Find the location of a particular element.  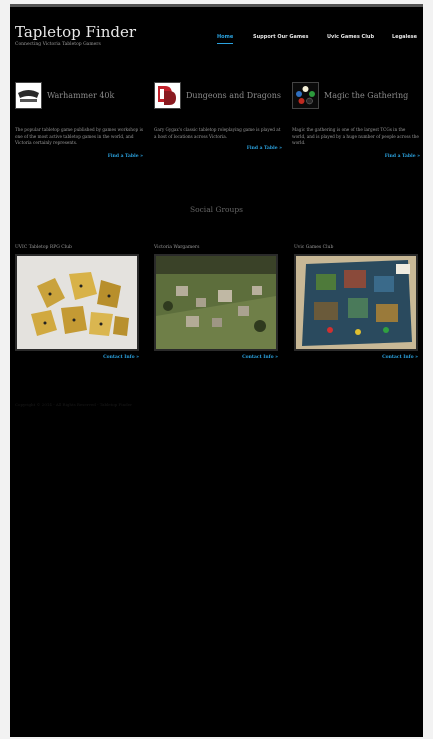

nav-support-our-games: Support Our Games is located at coordinates (281, 37).